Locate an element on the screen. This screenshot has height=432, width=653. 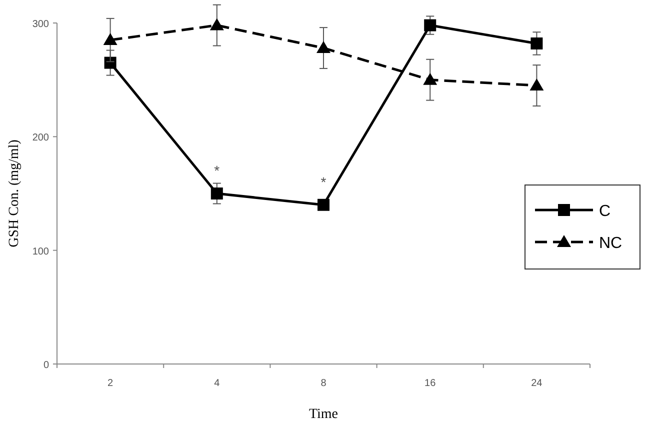
x-tick-label: 8 is located at coordinates (323, 383).